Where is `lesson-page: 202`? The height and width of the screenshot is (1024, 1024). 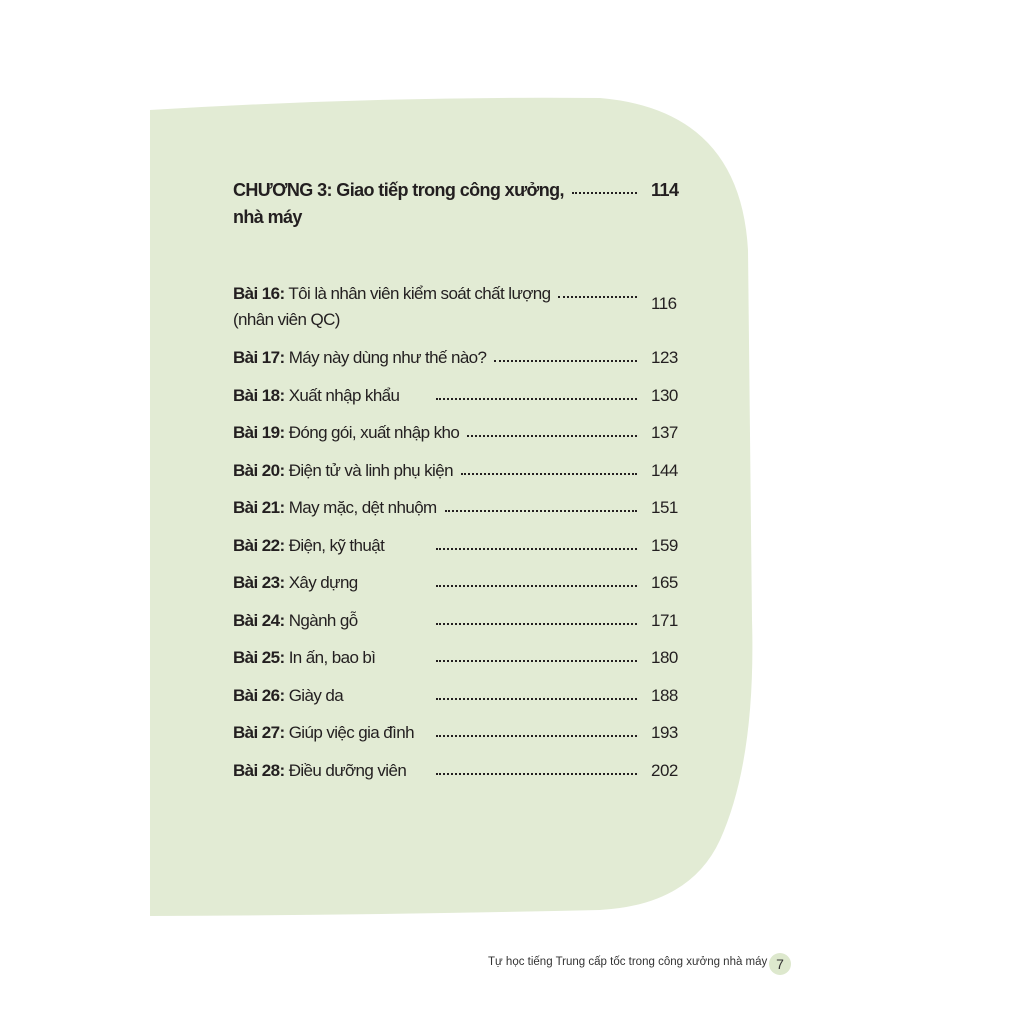 lesson-page: 202 is located at coordinates (664, 770).